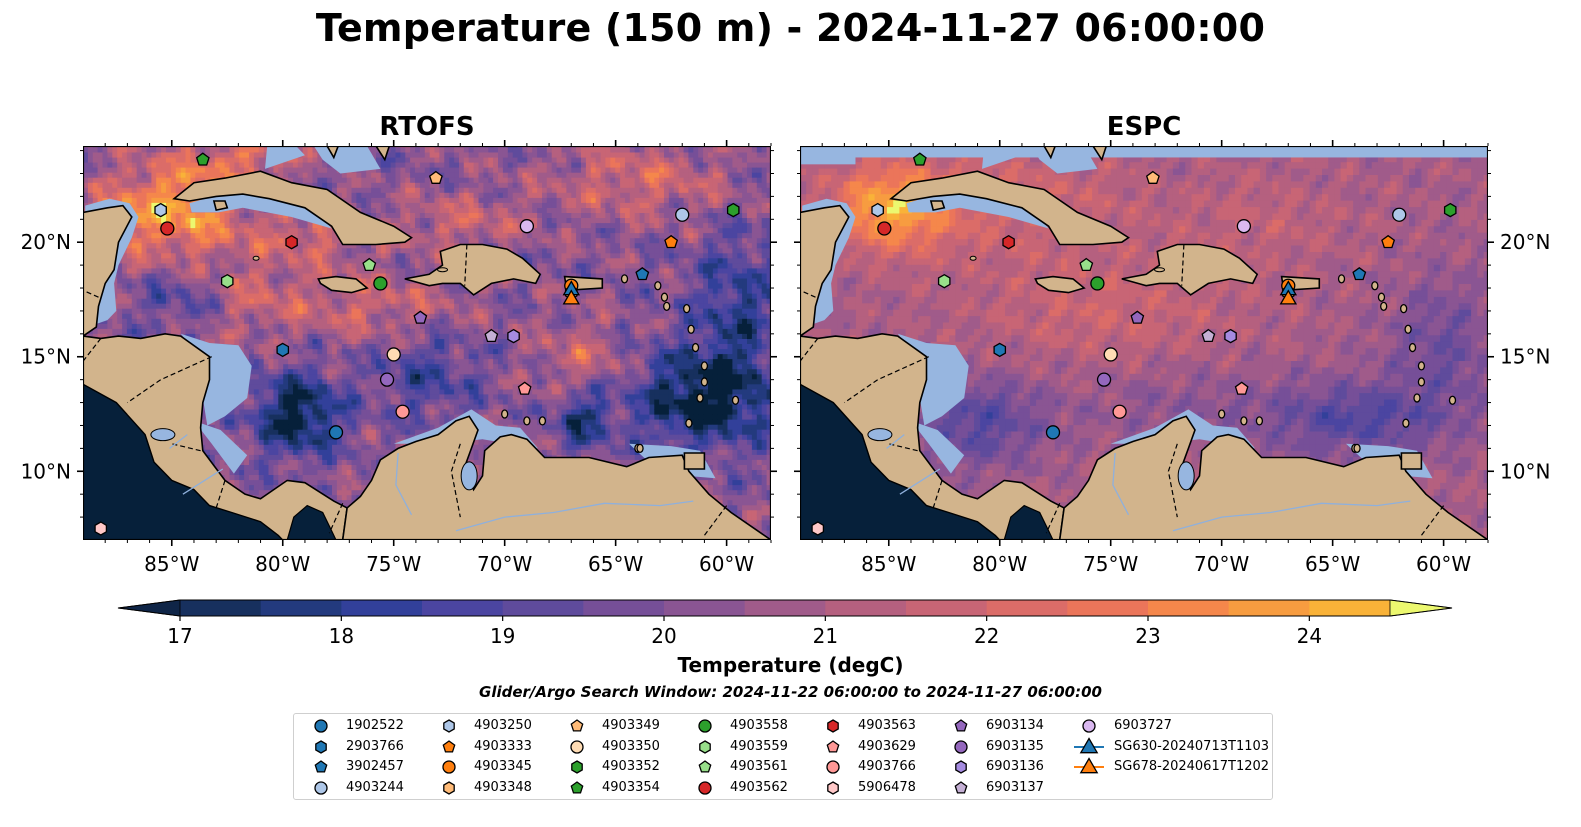 The width and height of the screenshot is (1581, 827). I want to click on lon-tick-label: 65°W, so click(615, 564).